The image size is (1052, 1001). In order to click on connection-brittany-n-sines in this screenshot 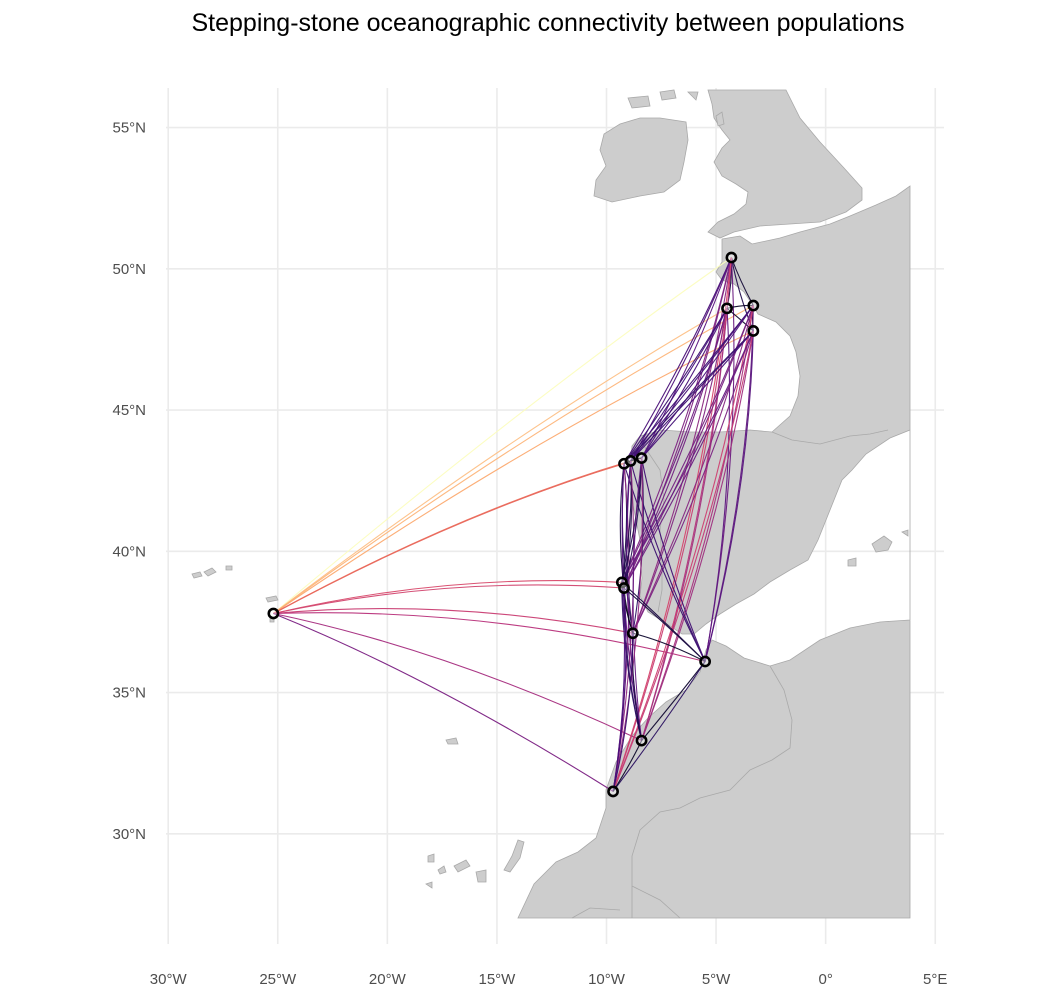, I will do `click(693, 469)`.